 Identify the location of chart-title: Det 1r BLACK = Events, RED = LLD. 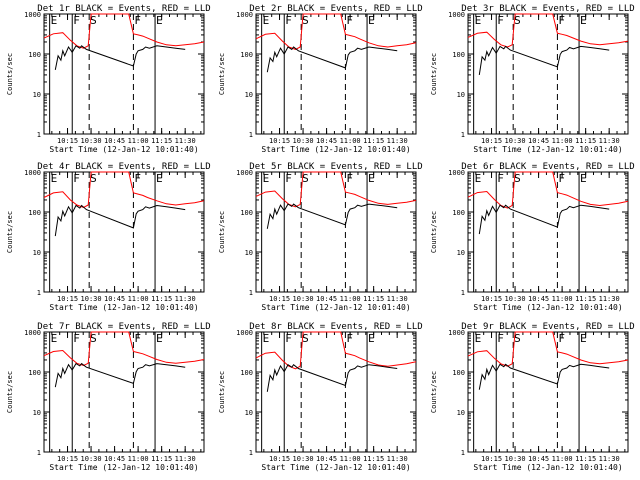
(123, 9).